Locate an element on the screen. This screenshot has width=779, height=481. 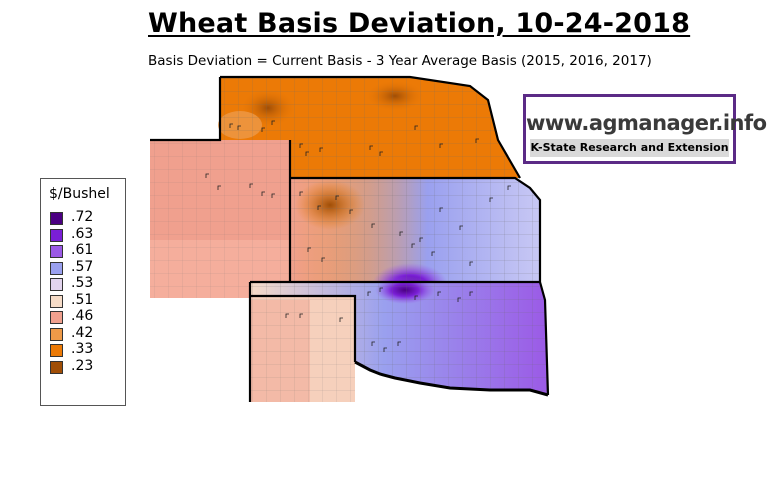
legend-label: .23 is located at coordinates (82, 365).